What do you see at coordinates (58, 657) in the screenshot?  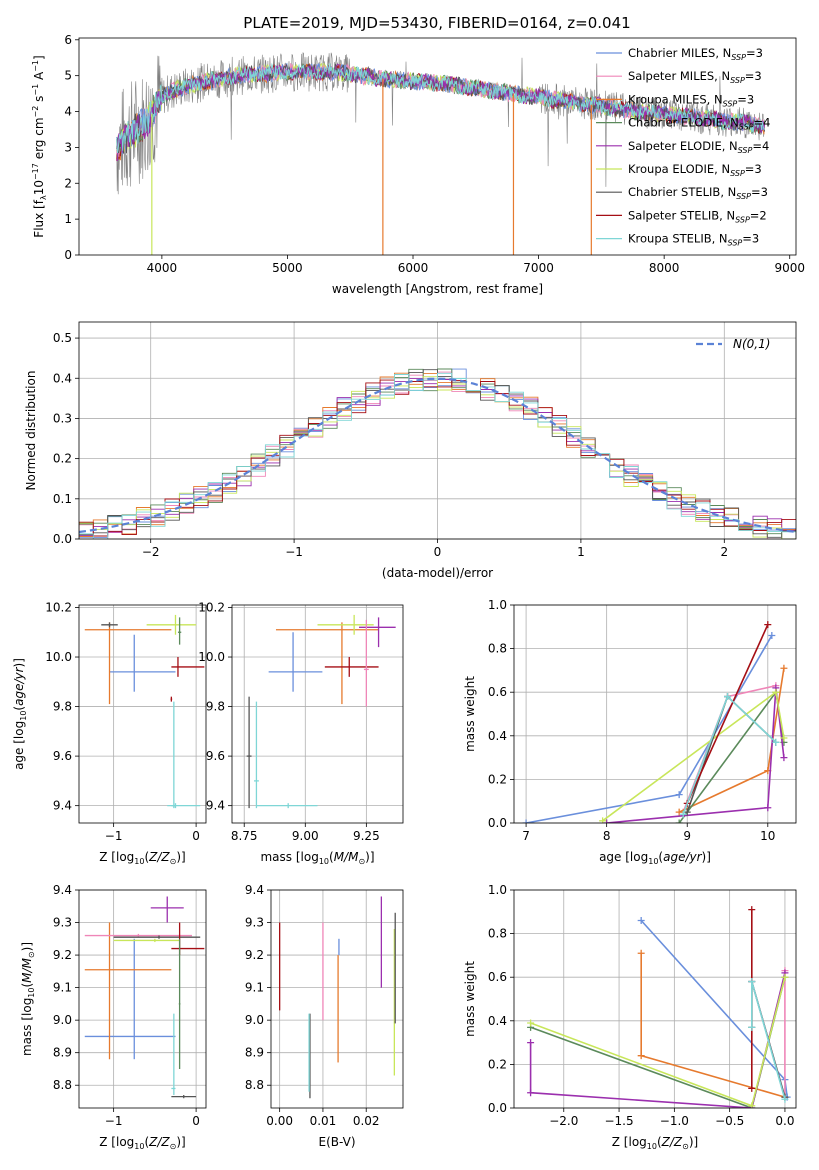 I see `y-tick-label: 10.0` at bounding box center [58, 657].